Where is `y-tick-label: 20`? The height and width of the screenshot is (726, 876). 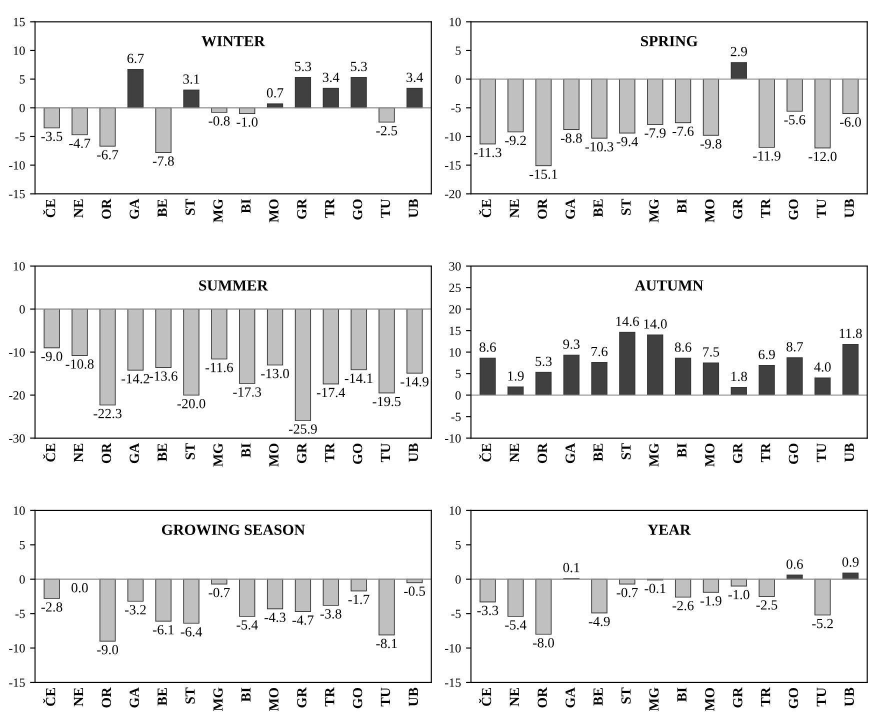
y-tick-label: 20 is located at coordinates (455, 309).